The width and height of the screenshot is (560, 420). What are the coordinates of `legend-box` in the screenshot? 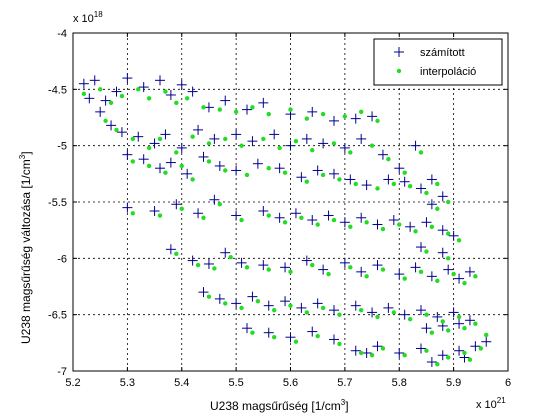 It's located at (438, 62).